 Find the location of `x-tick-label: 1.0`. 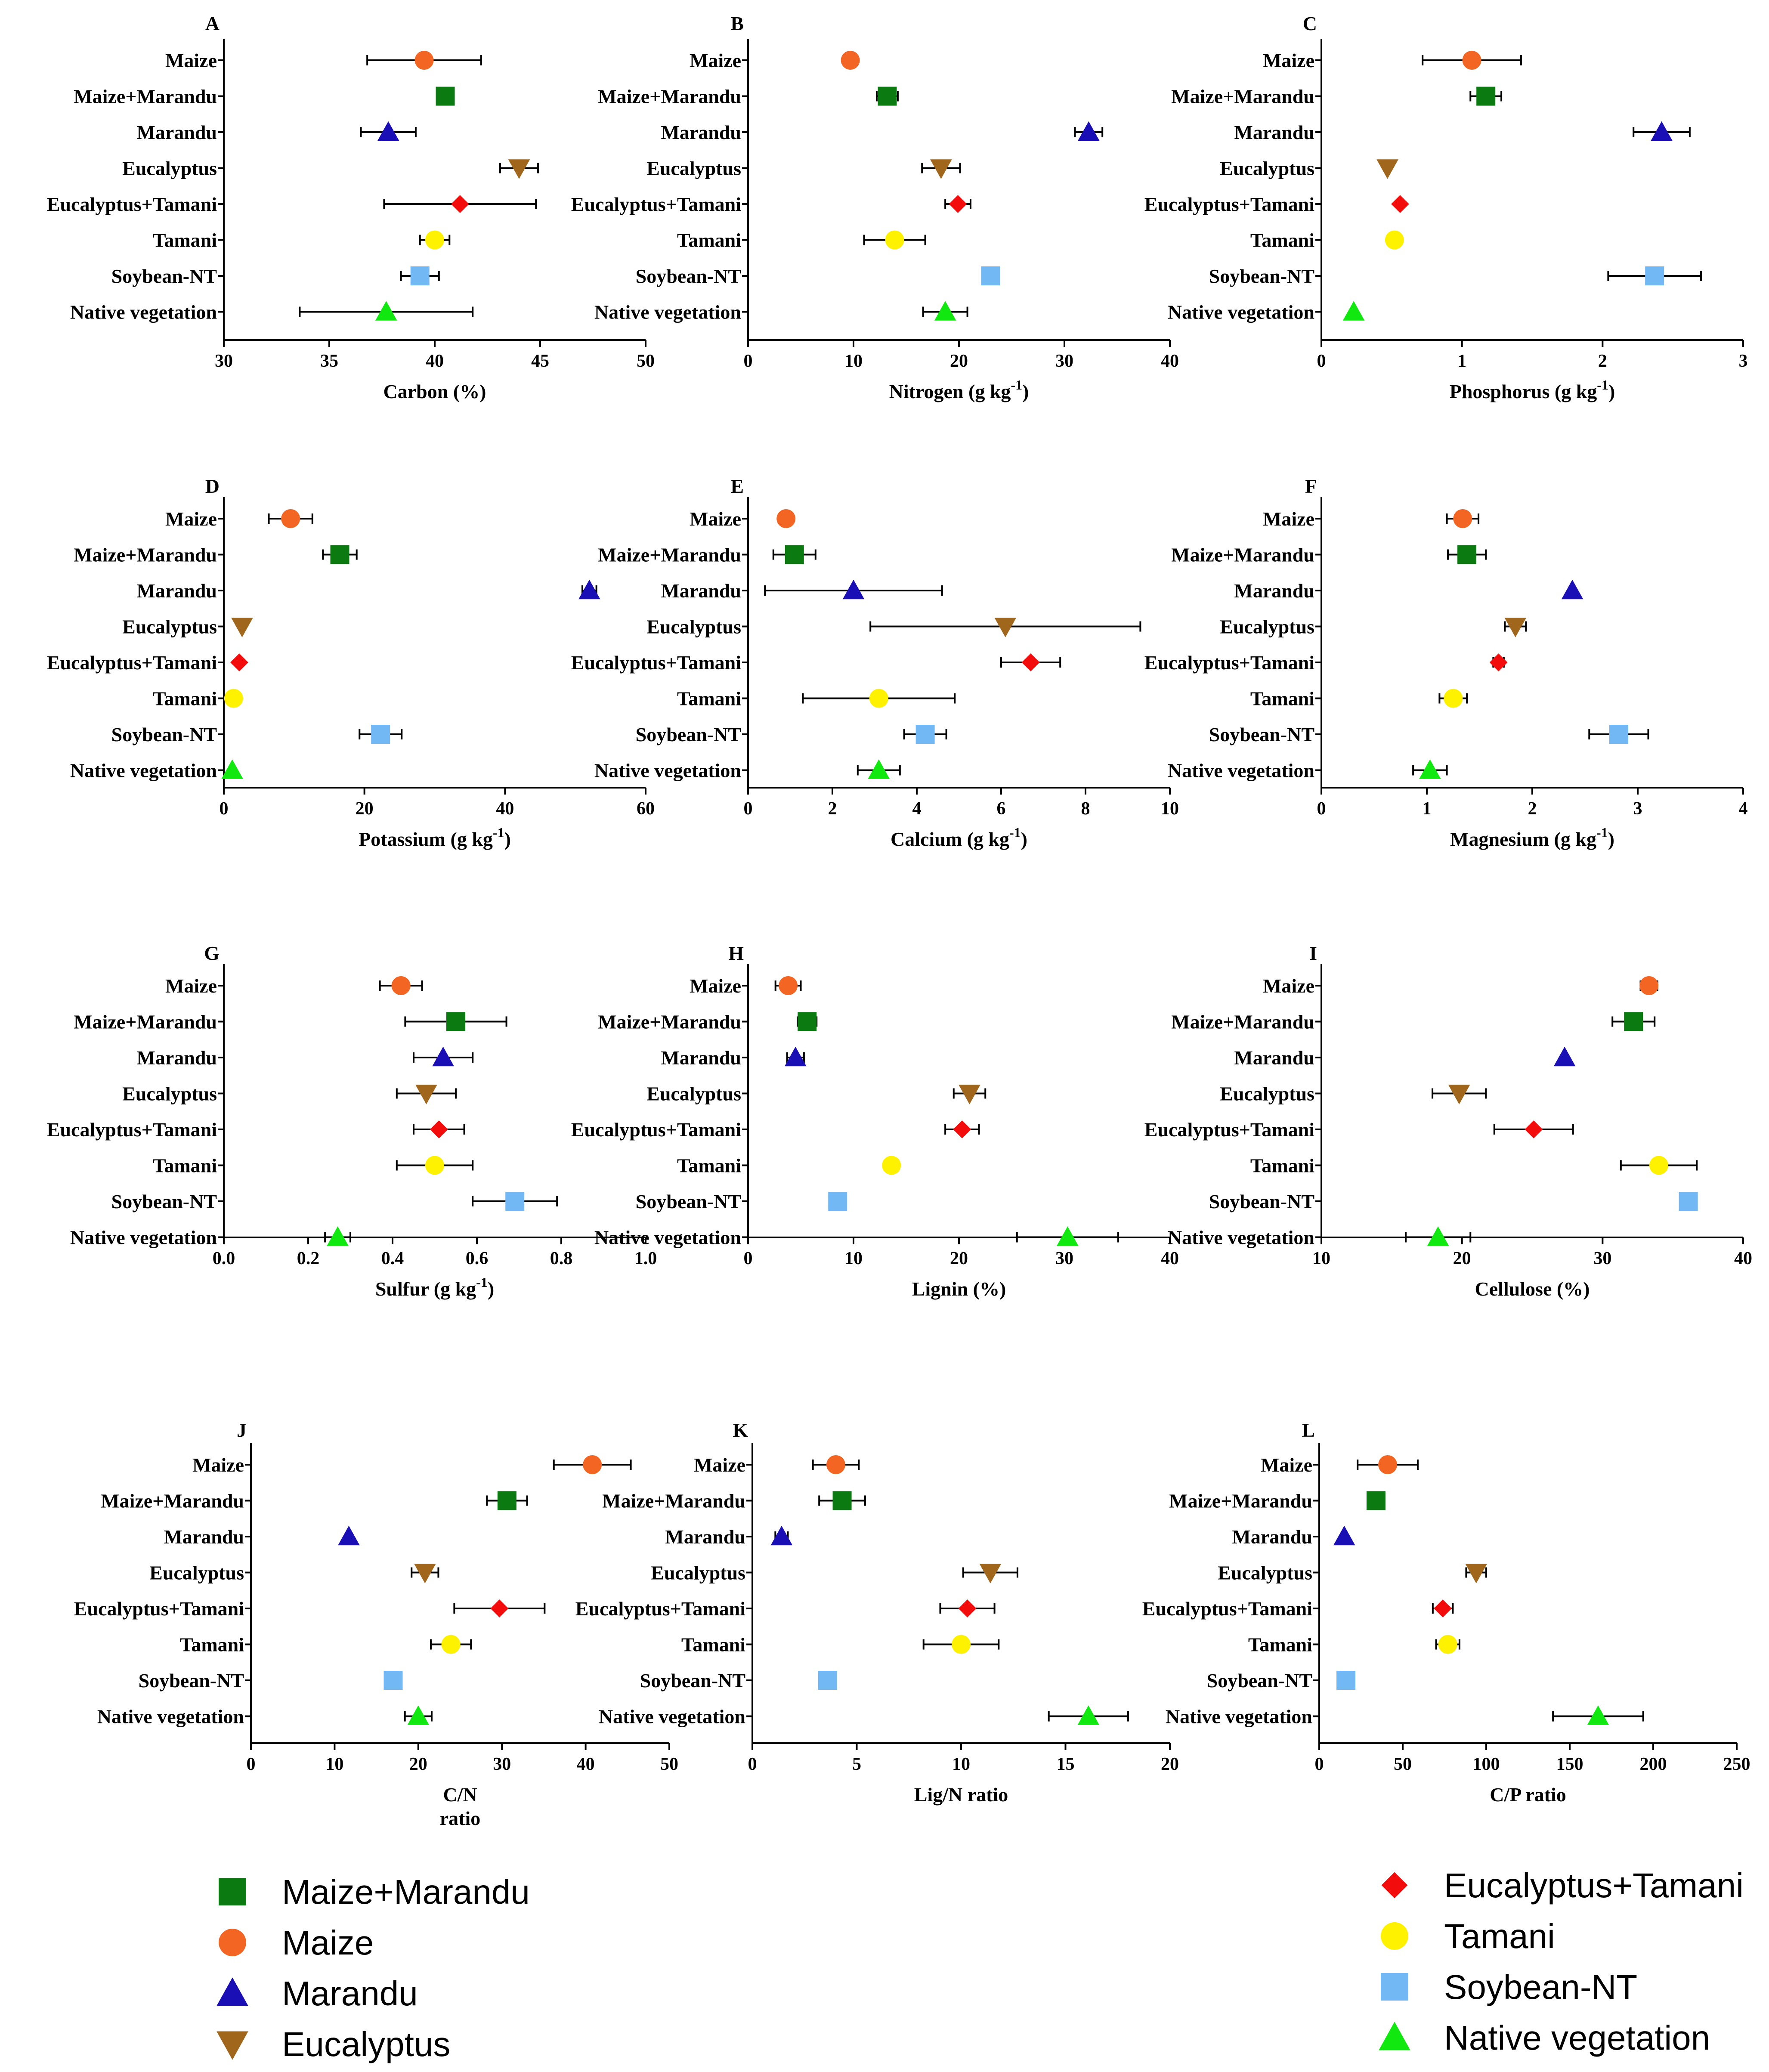

x-tick-label: 1.0 is located at coordinates (645, 1259).